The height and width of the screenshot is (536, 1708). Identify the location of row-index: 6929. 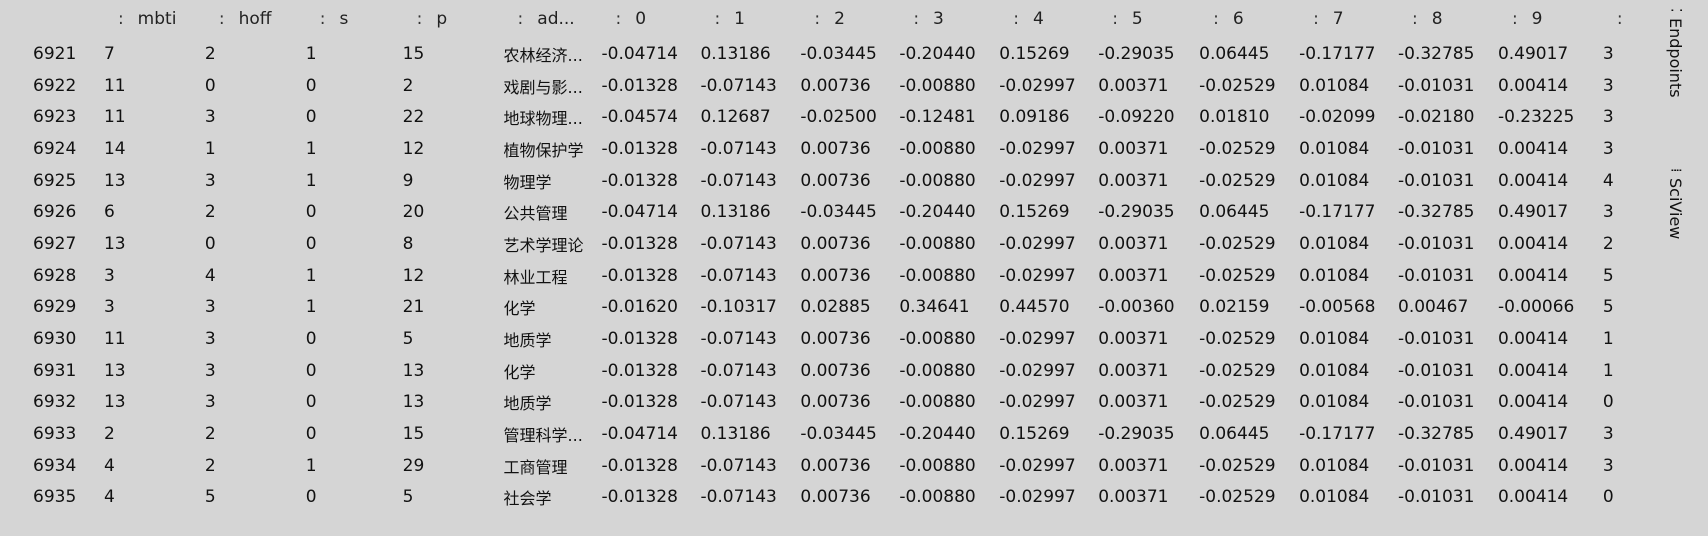
(55, 307).